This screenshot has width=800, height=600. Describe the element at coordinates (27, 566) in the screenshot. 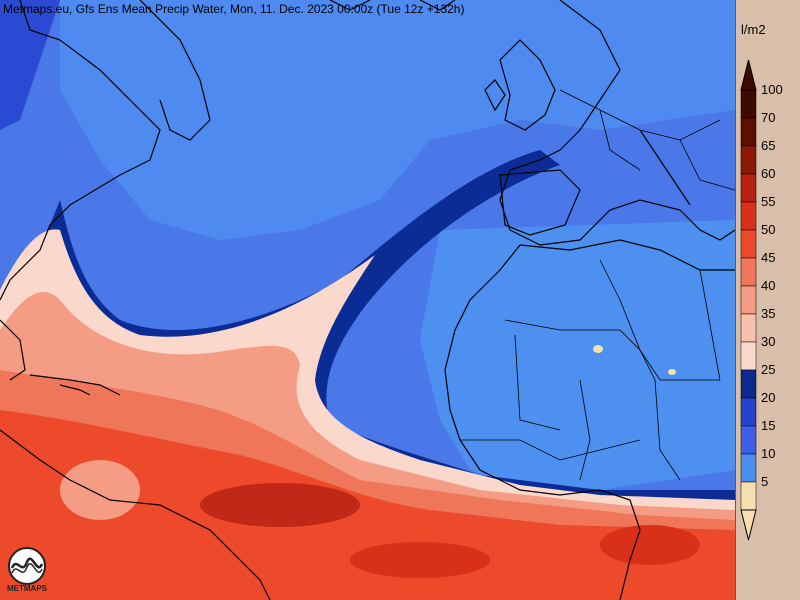

I see `metmaps-logo-icon` at that location.